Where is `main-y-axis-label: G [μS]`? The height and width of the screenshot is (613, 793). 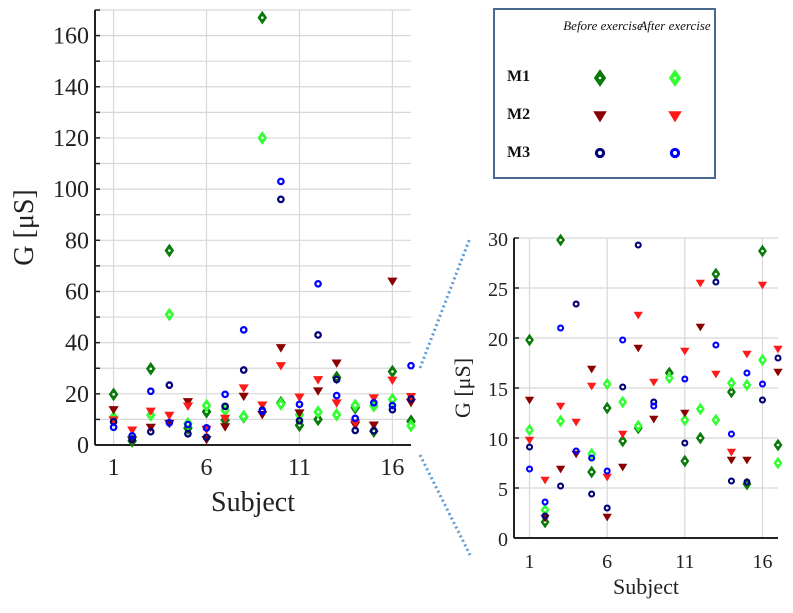
main-y-axis-label: G [μS] is located at coordinates (24, 227).